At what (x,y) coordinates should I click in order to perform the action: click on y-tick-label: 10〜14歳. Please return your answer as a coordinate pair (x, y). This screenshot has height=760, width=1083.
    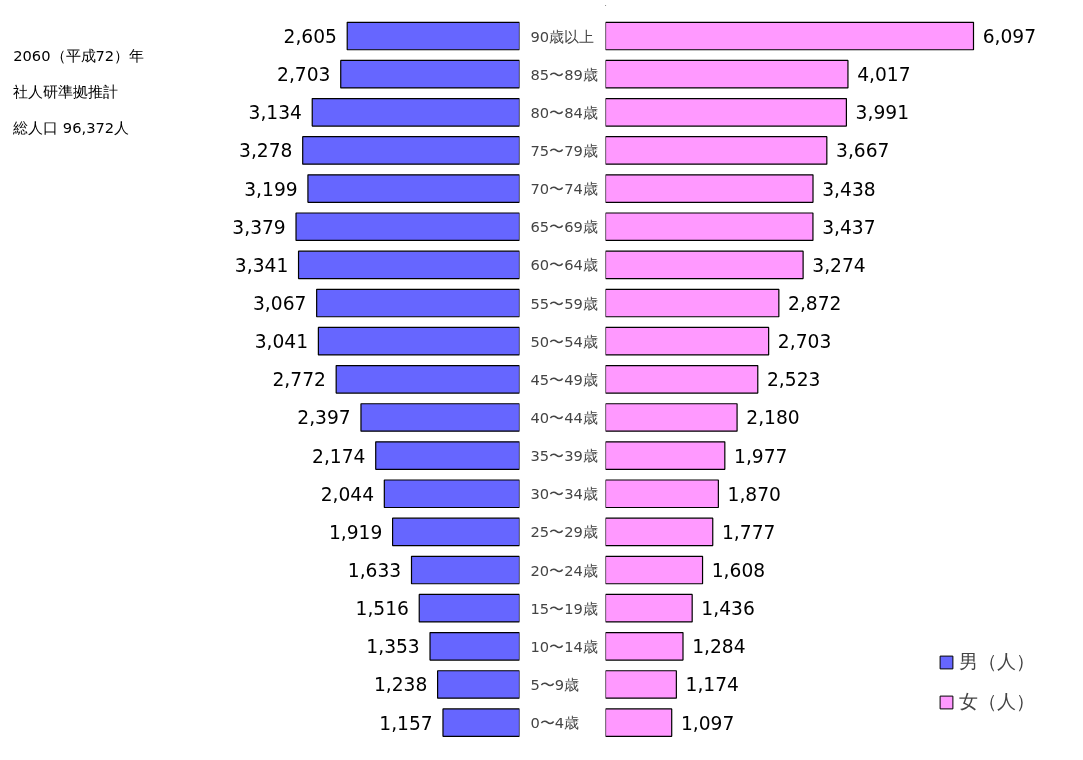
    Looking at the image, I should click on (564, 646).